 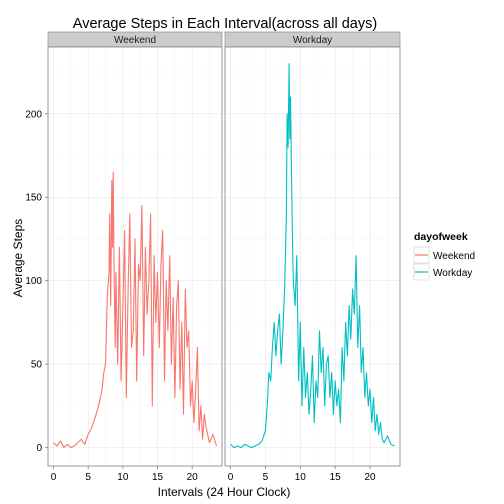 What do you see at coordinates (312, 40) in the screenshot?
I see `facet-strip-label: Workday` at bounding box center [312, 40].